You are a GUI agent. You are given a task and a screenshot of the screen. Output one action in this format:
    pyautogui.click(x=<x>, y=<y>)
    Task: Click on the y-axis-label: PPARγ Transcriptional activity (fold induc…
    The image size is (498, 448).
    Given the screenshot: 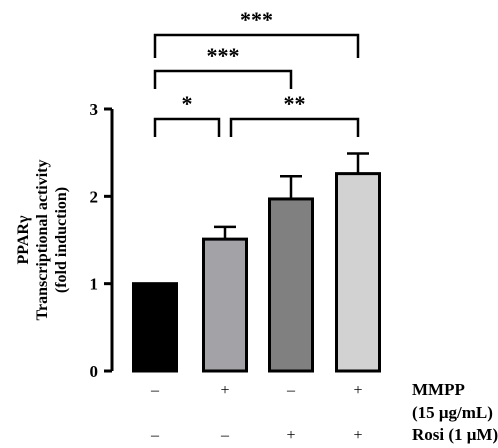 What is the action you would take?
    pyautogui.click(x=42, y=239)
    